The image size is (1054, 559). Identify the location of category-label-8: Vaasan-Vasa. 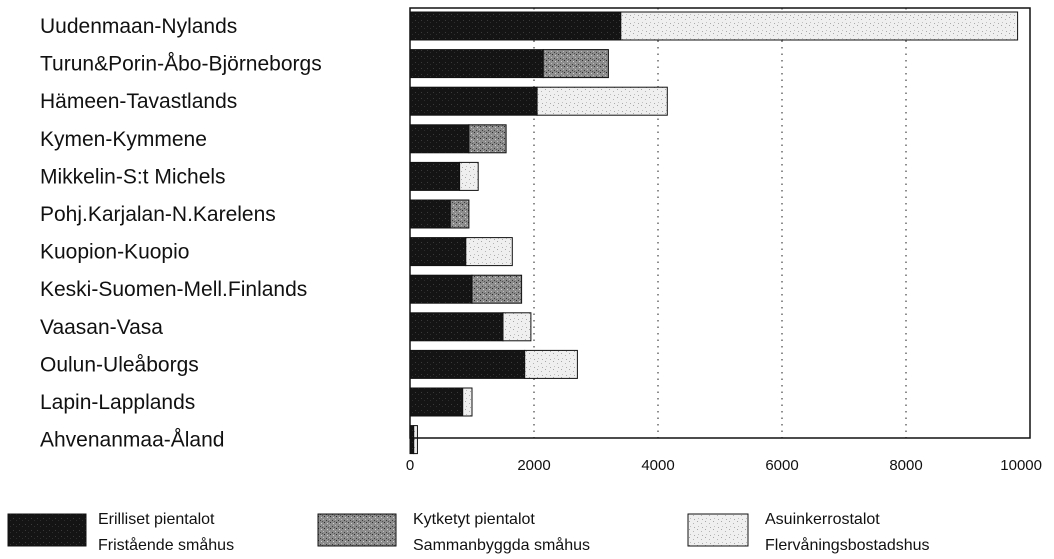
(101, 327).